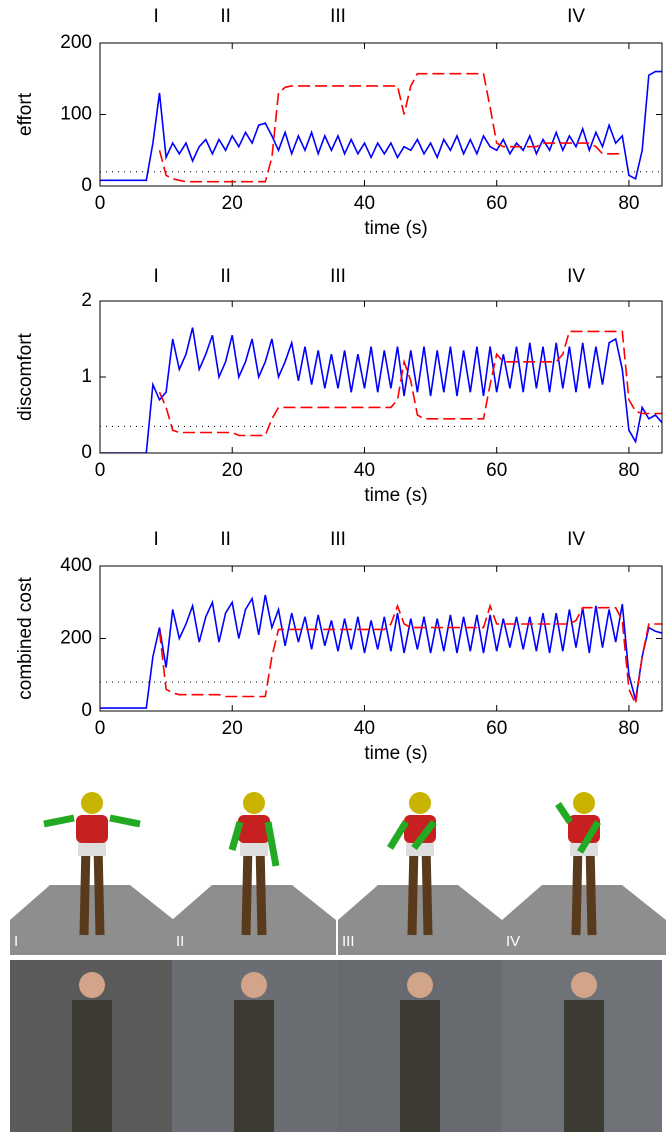  Describe the element at coordinates (180, 941) in the screenshot. I see `panel-label: II` at that location.